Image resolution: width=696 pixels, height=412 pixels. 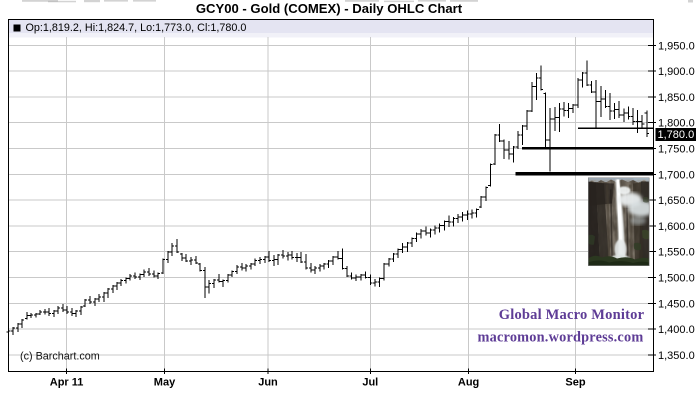 What do you see at coordinates (676, 135) in the screenshot?
I see `svg-text: 1,780.0` at bounding box center [676, 135].